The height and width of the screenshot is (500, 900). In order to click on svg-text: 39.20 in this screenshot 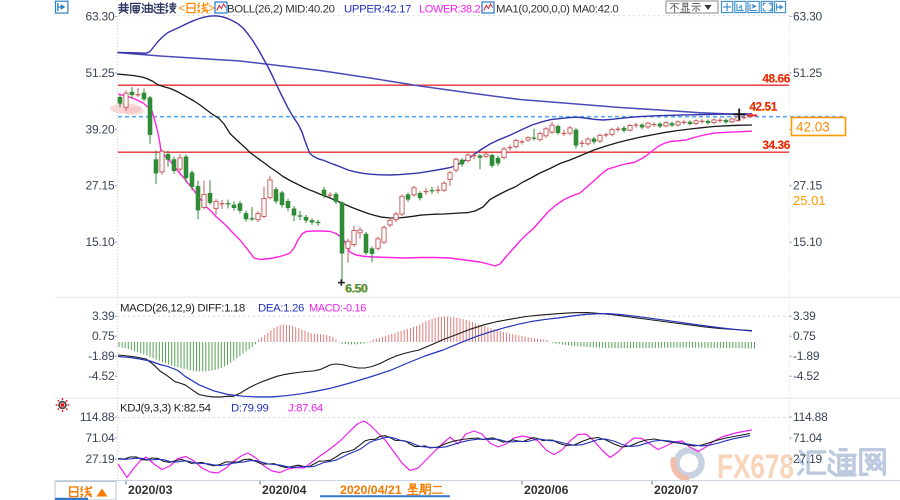, I will do `click(100, 129)`.